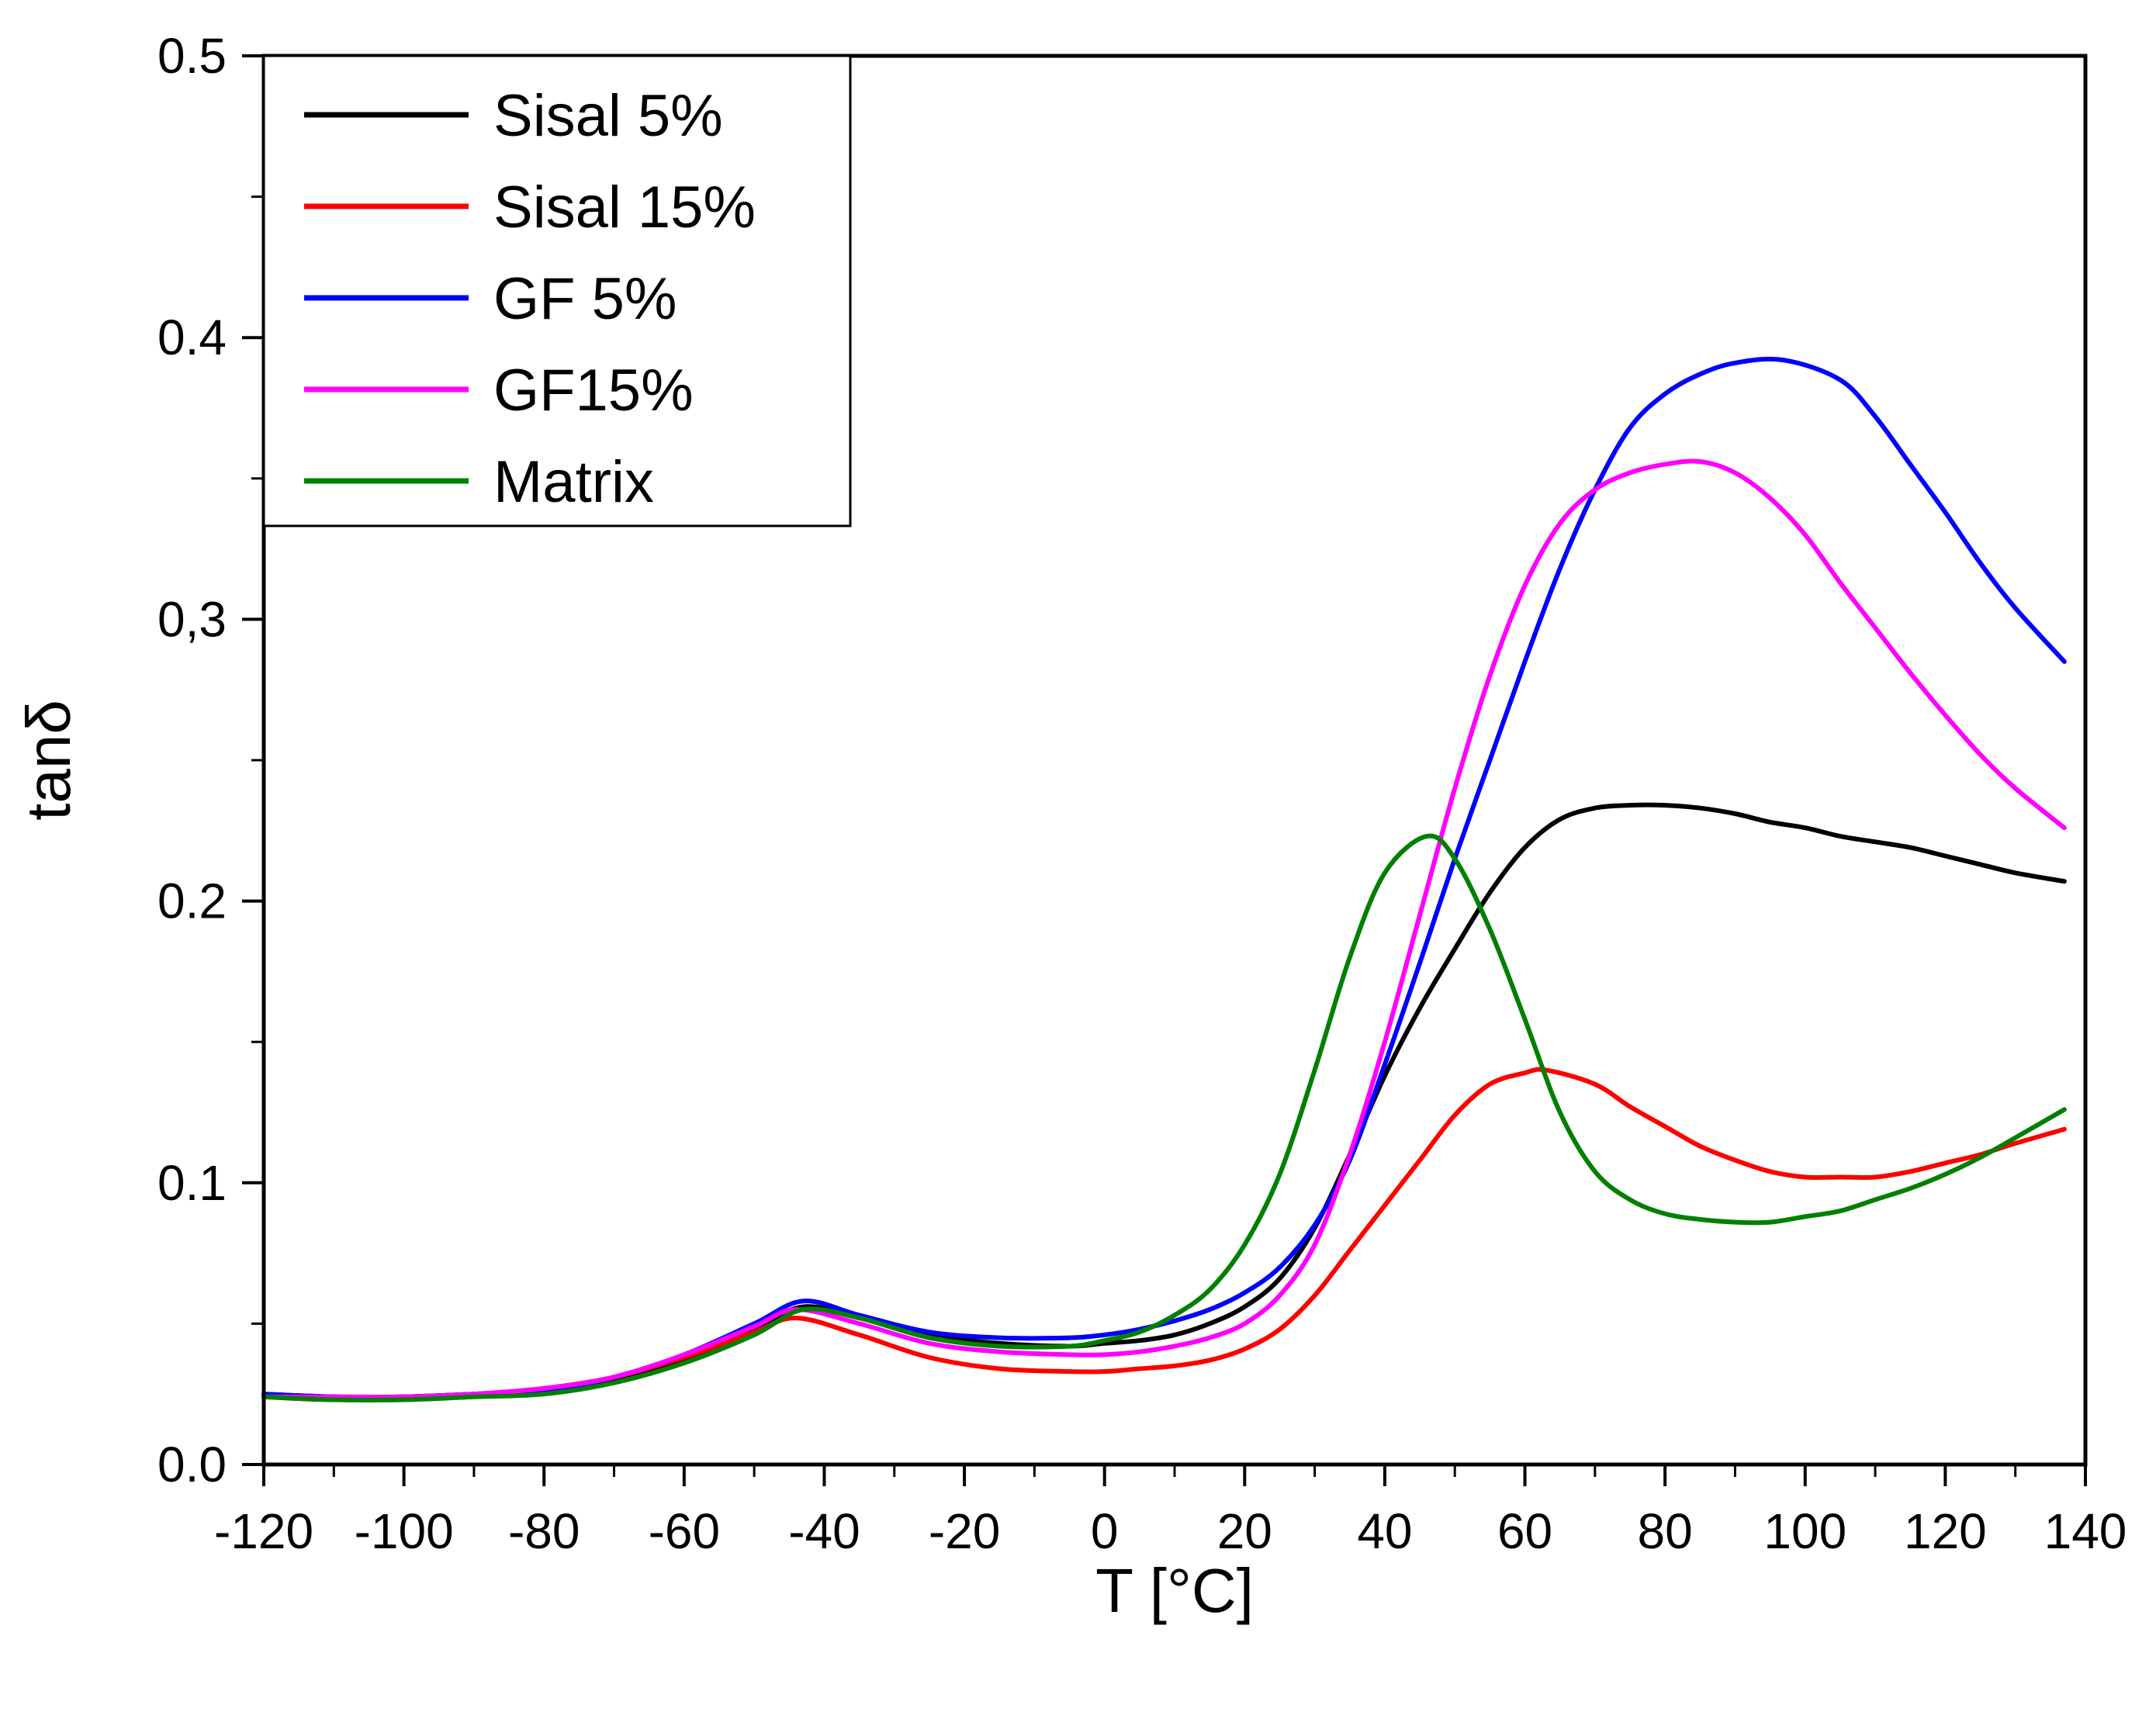 This screenshot has width=2156, height=1736. I want to click on x-tick-label: -100, so click(404, 1531).